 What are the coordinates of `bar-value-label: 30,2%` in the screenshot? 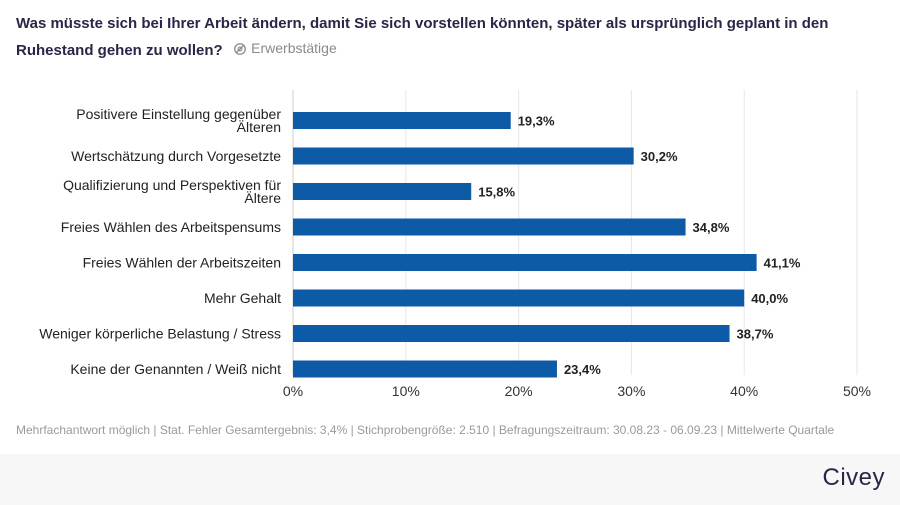 It's located at (659, 156).